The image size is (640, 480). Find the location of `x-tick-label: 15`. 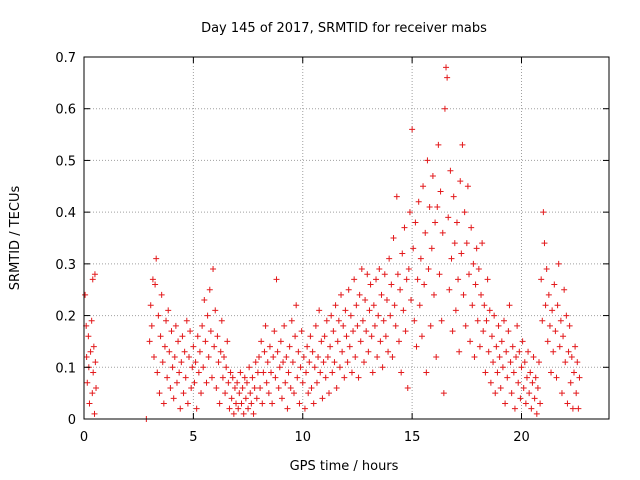

x-tick-label: 15 is located at coordinates (412, 437).